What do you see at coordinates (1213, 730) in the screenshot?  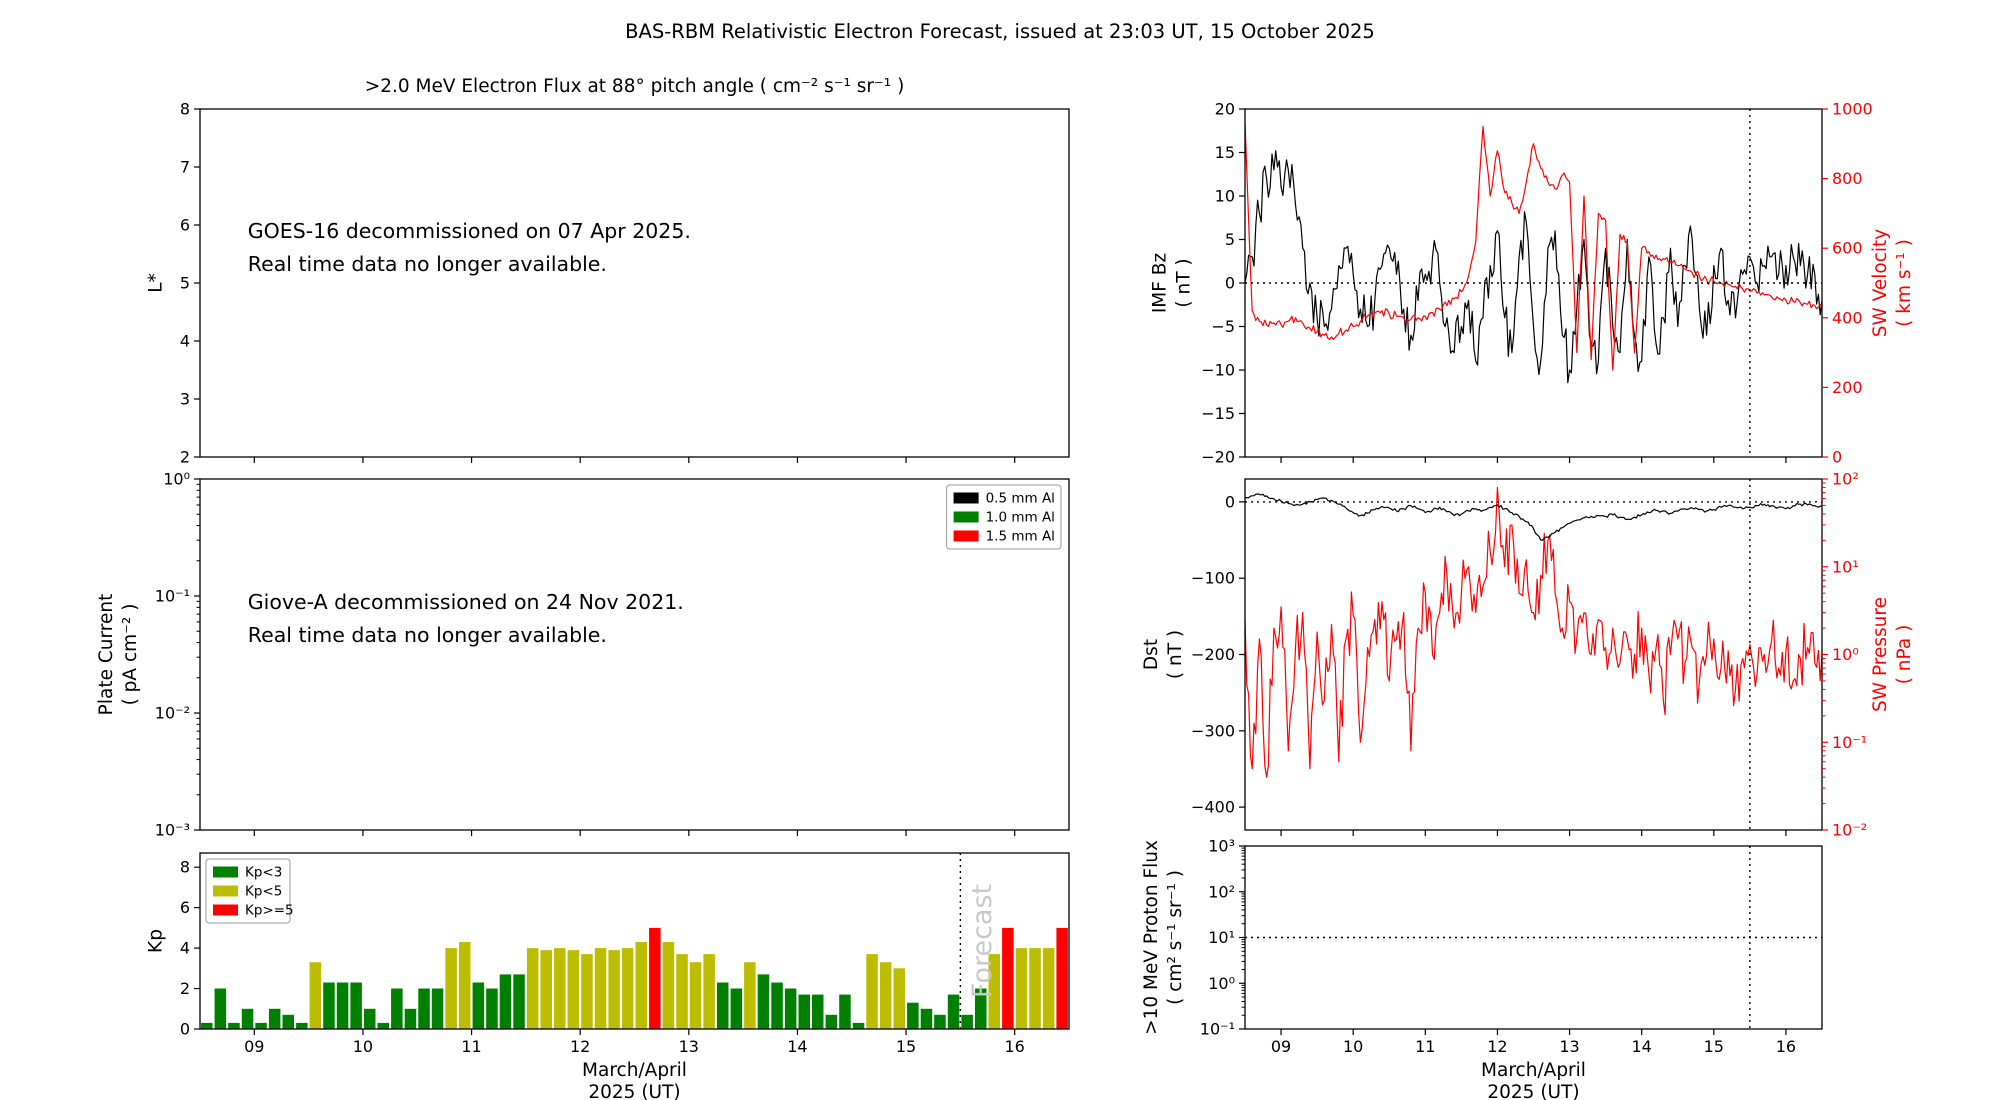 I see `tick-label: −300` at bounding box center [1213, 730].